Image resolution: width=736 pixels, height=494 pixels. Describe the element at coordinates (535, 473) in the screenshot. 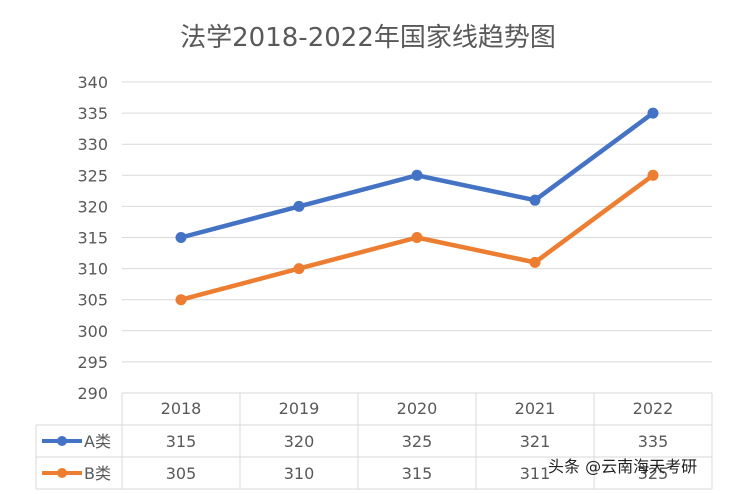

I see `table-cell-value: 311` at that location.